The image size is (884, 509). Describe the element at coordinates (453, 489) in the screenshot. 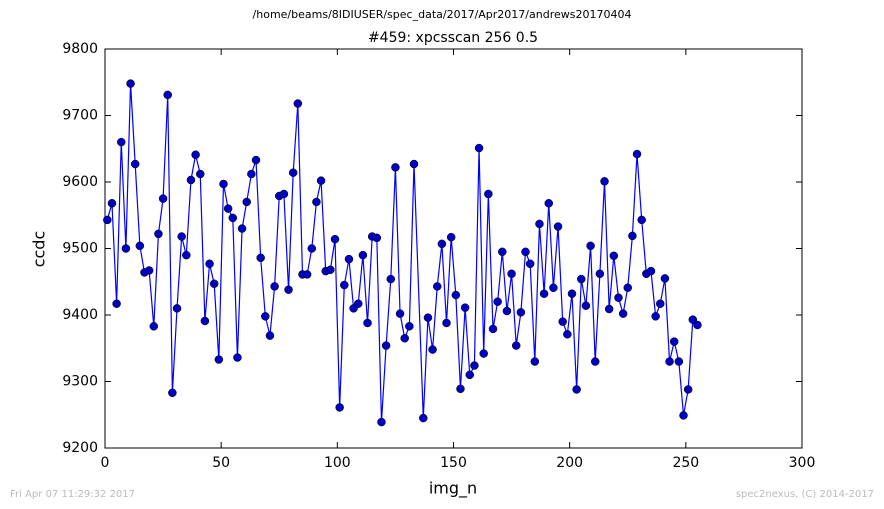

I see `x-axis-label: img_n` at that location.